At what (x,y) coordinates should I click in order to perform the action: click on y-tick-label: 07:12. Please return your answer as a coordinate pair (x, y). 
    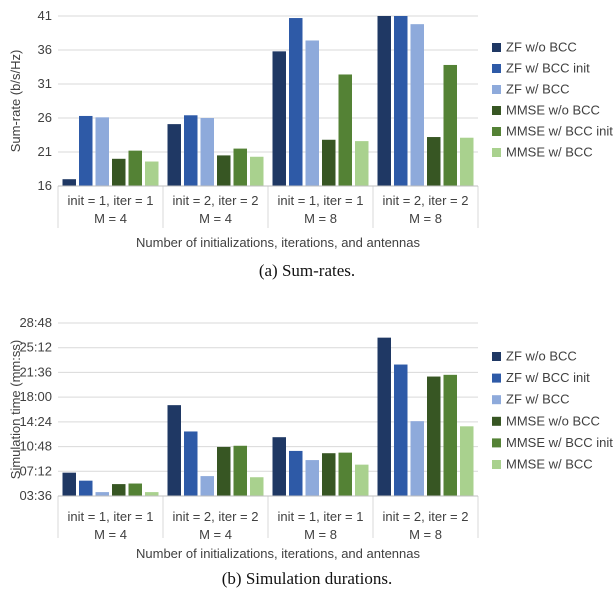
    Looking at the image, I should click on (35, 470).